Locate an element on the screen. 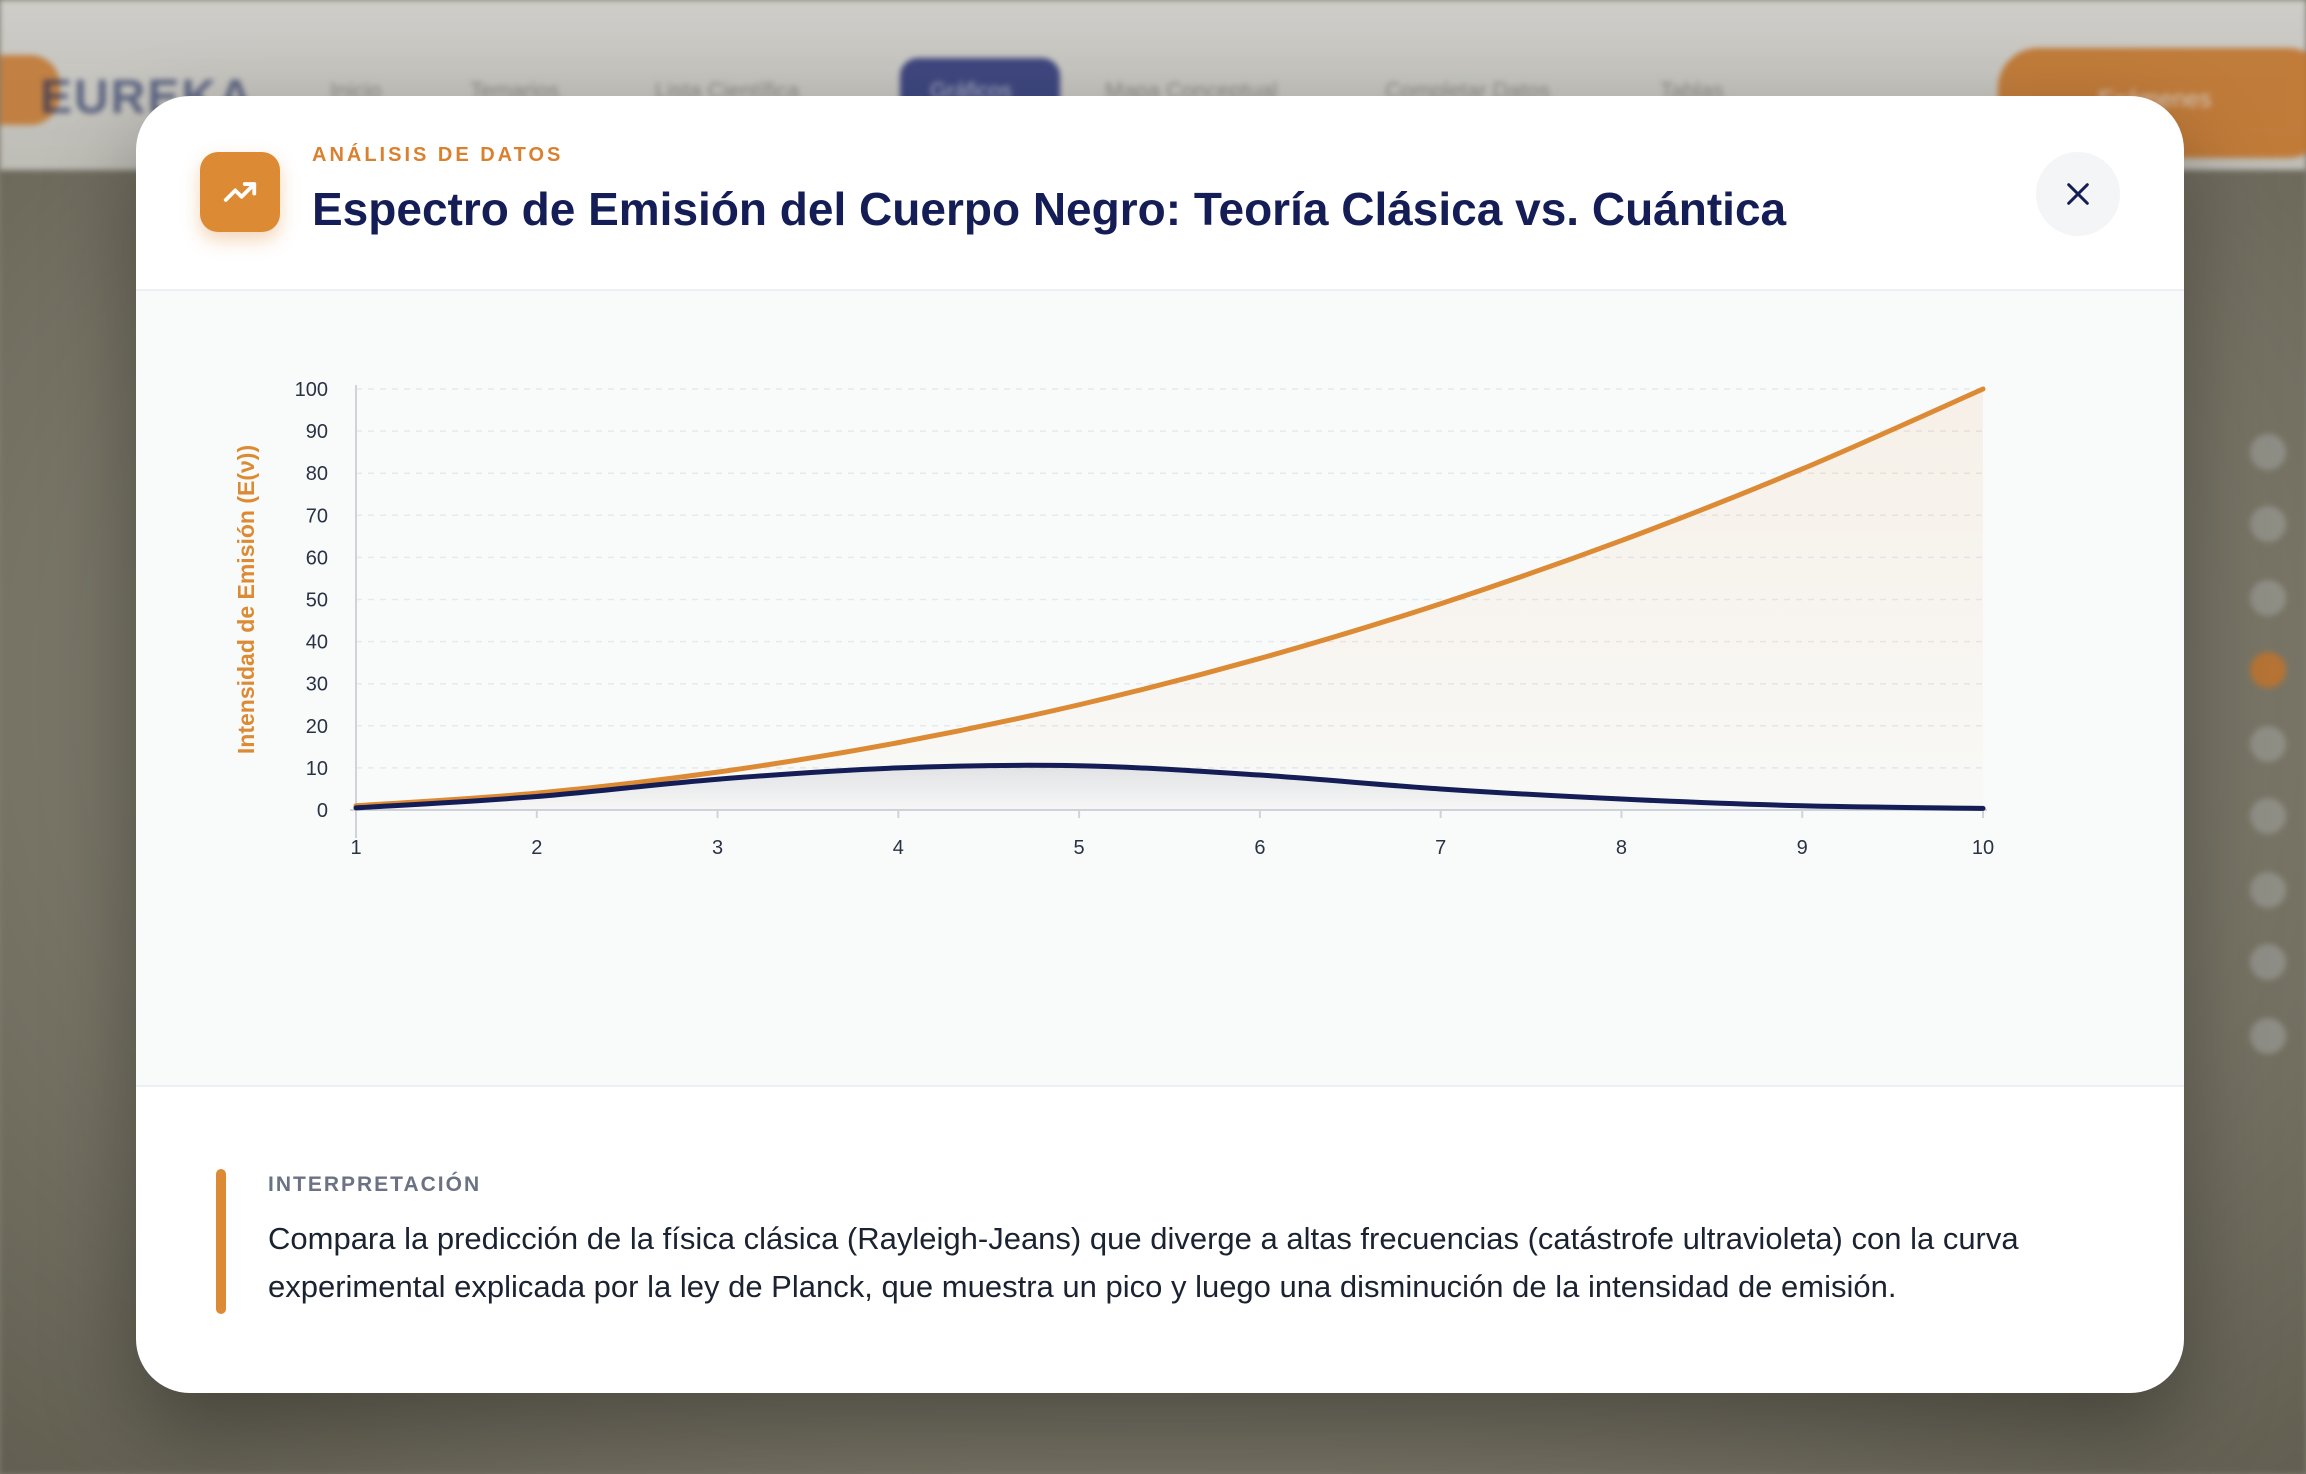  x-tick-label: 7 is located at coordinates (1440, 848).